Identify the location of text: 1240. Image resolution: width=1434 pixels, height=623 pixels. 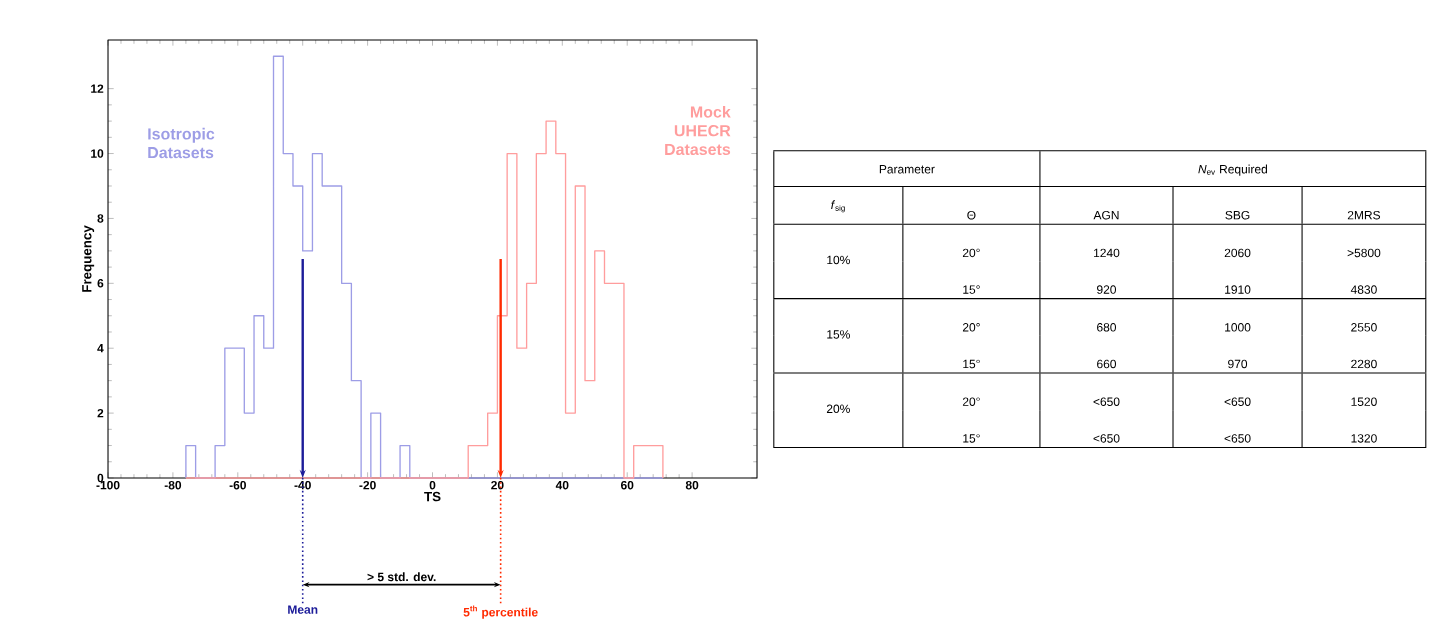
(1107, 253).